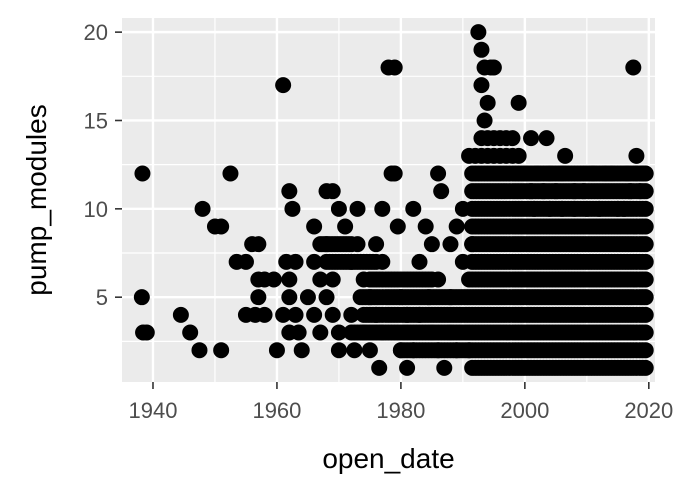  I want to click on y-axis-title: pump_modules, so click(36, 199).